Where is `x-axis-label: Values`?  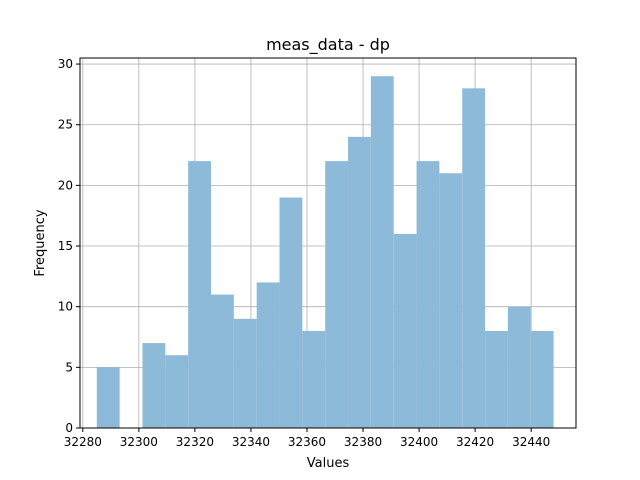 x-axis-label: Values is located at coordinates (328, 463).